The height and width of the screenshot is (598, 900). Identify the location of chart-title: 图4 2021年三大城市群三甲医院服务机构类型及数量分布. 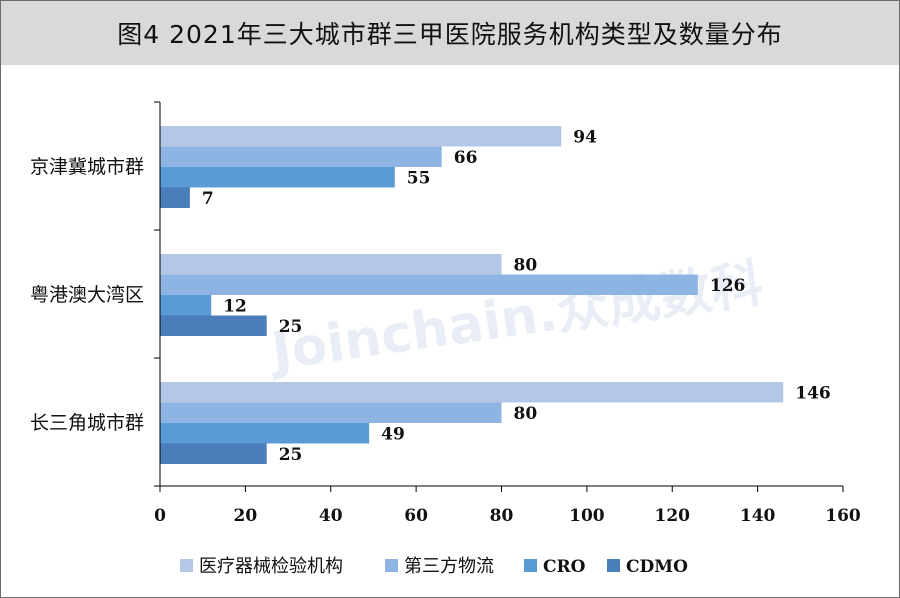
(450, 34).